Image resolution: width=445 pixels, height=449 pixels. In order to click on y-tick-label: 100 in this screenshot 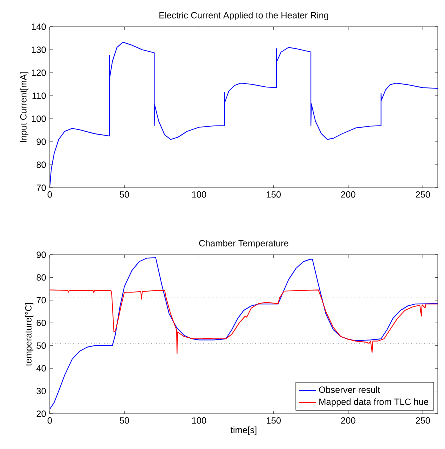, I will do `click(39, 119)`.